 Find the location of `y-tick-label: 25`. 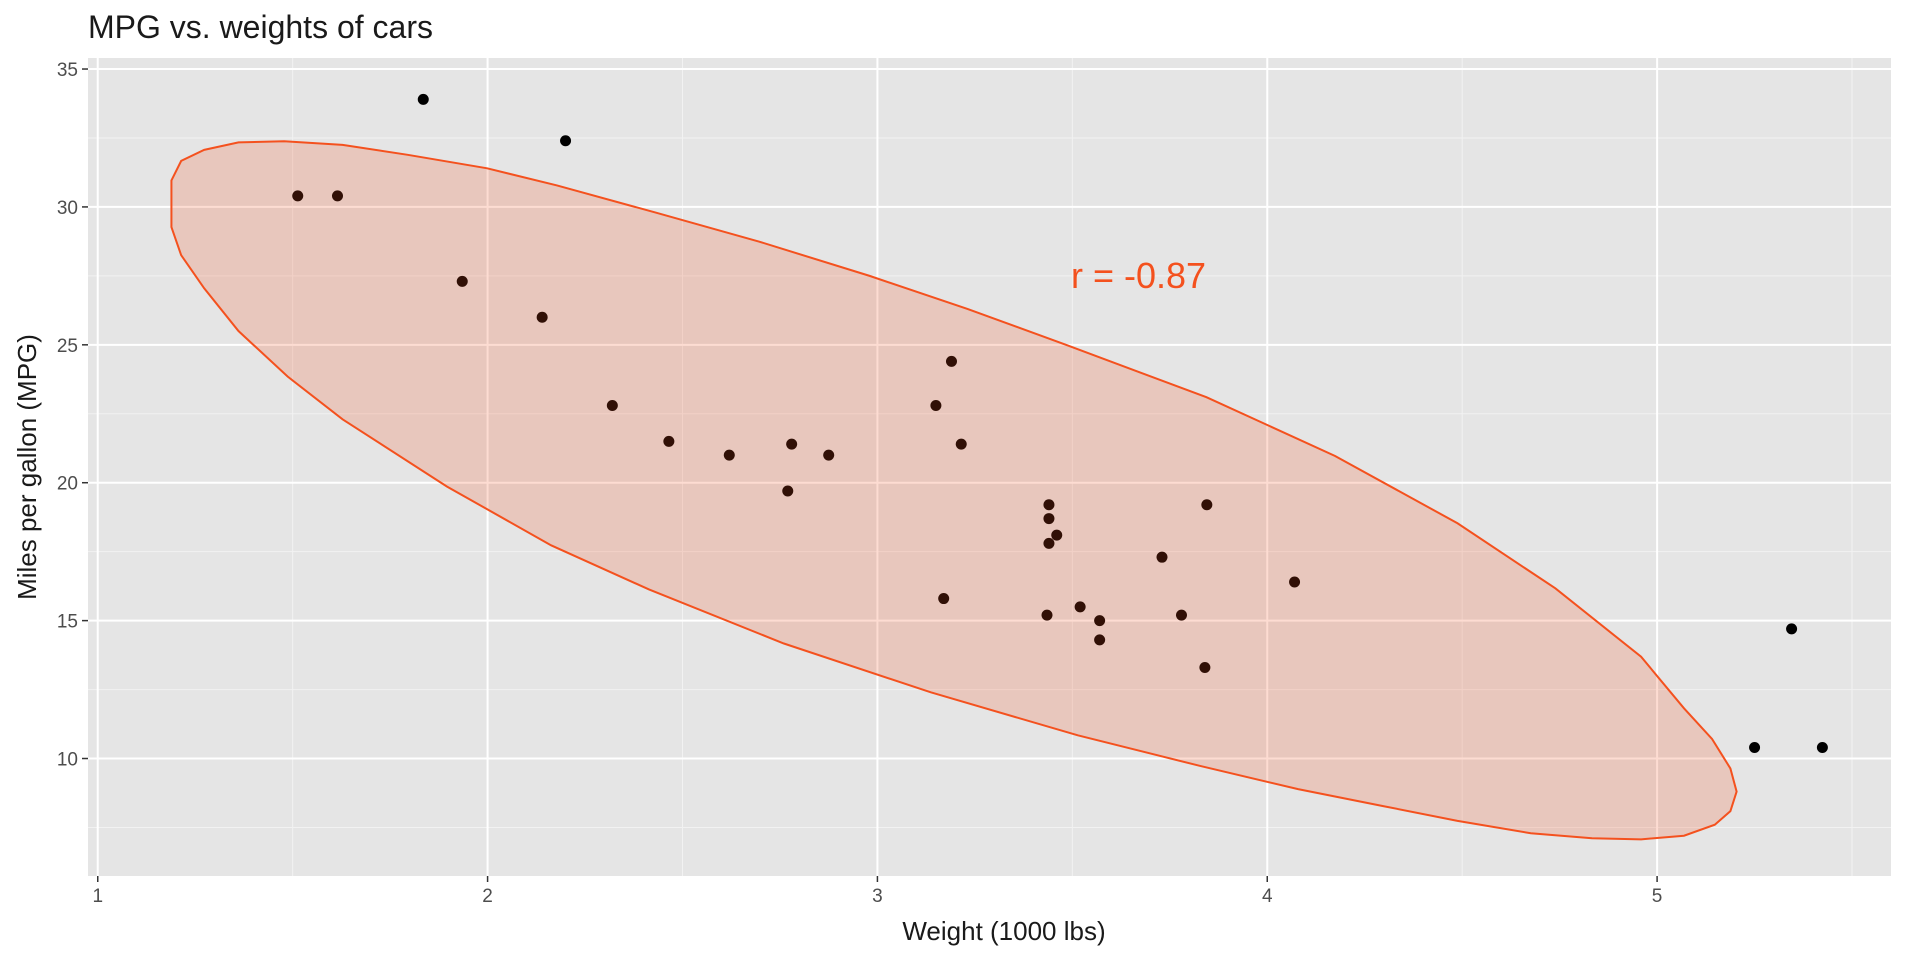

y-tick-label: 25 is located at coordinates (67, 346).